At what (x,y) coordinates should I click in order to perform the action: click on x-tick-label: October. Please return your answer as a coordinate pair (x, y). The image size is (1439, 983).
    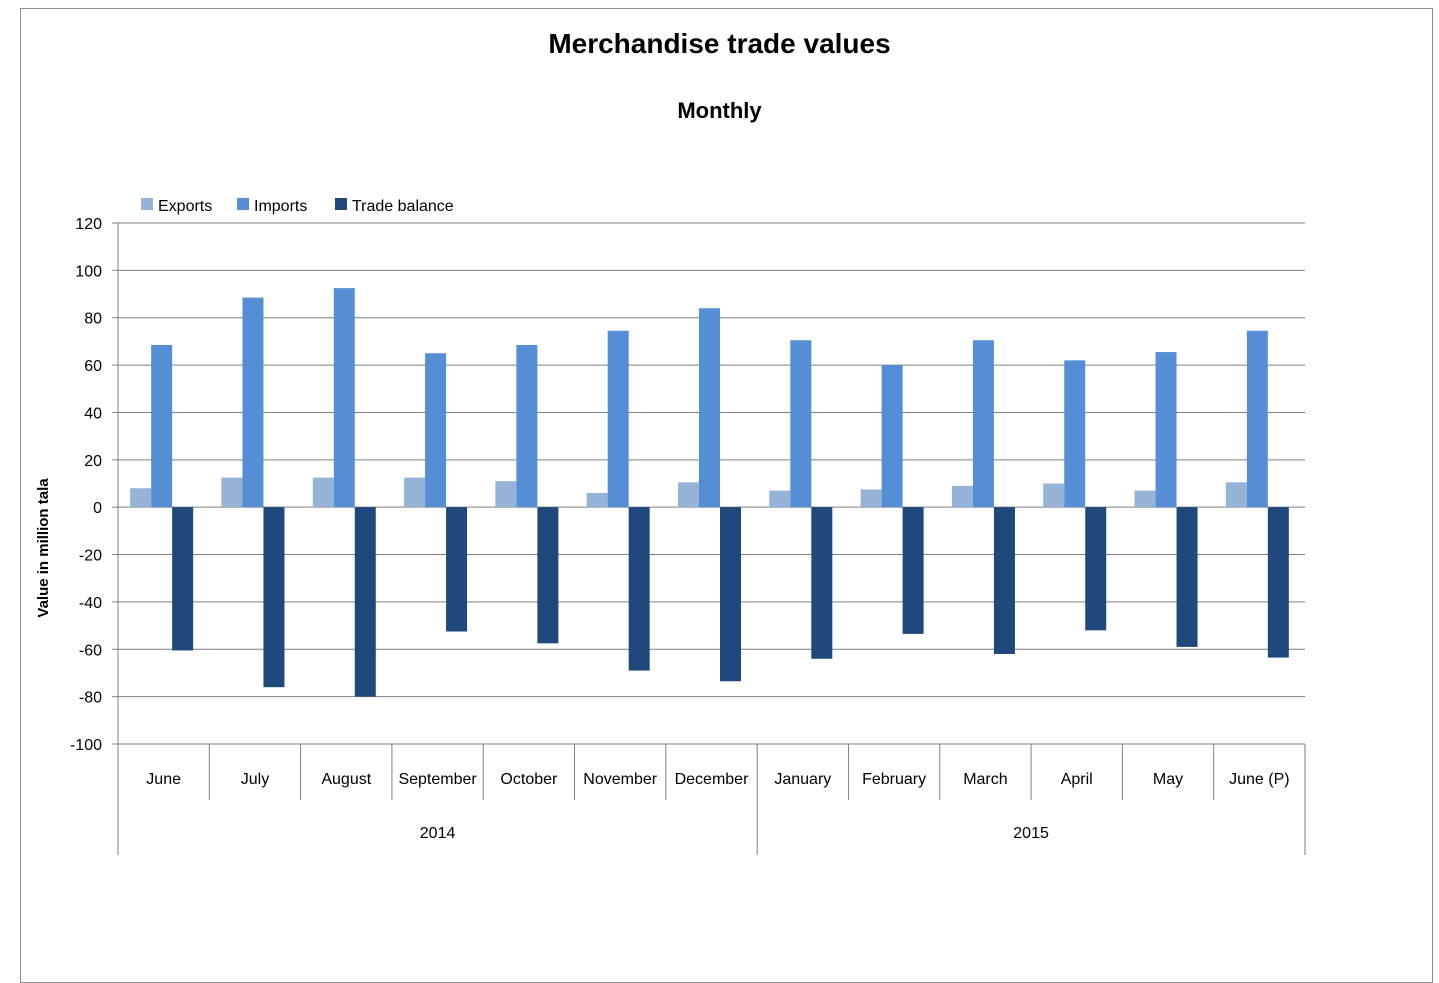
    Looking at the image, I should click on (529, 779).